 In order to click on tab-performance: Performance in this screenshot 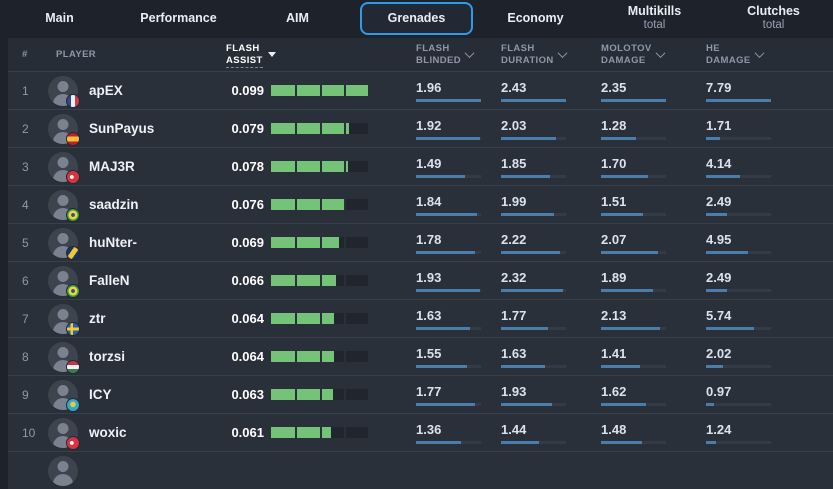, I will do `click(178, 18)`.